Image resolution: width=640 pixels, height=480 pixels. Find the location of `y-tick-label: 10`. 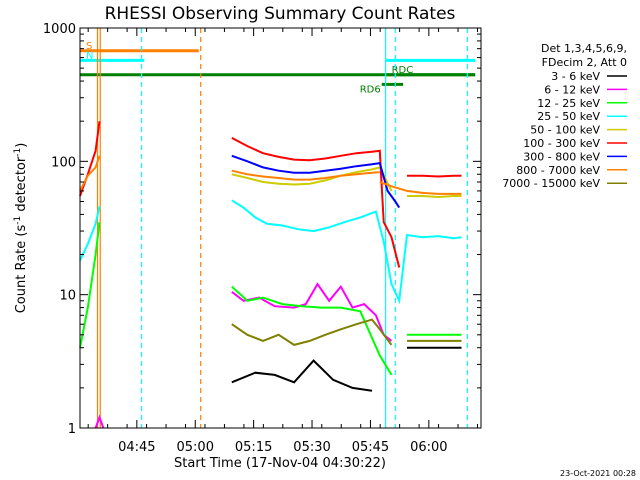

y-tick-label: 10 is located at coordinates (67, 296).